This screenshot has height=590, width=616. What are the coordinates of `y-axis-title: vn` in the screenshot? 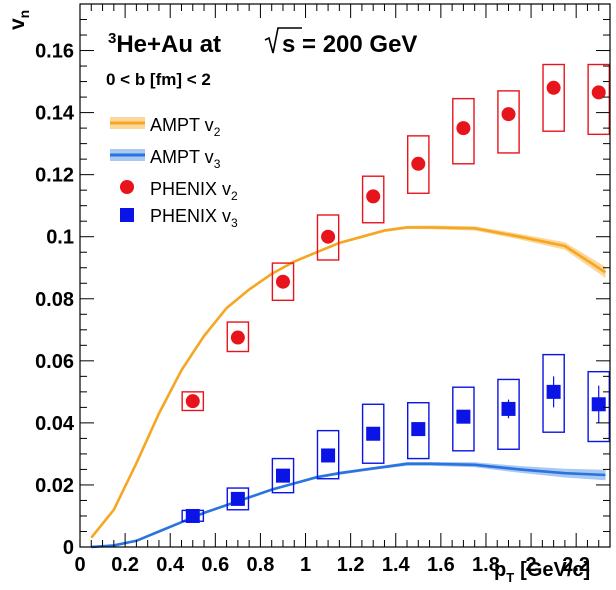 It's located at (19, 20).